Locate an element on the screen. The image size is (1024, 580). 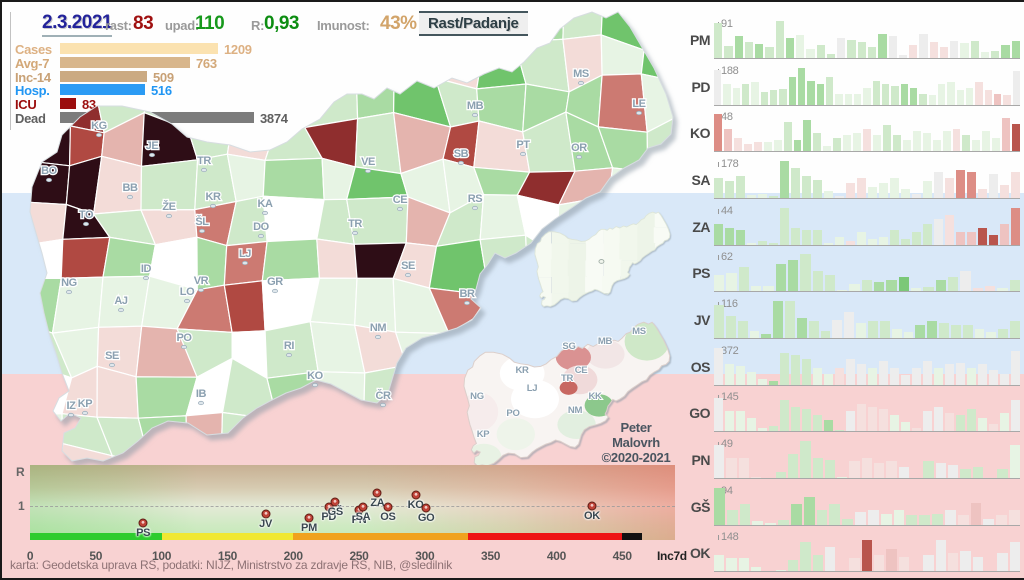
map-label-RS: RS is located at coordinates (475, 199).